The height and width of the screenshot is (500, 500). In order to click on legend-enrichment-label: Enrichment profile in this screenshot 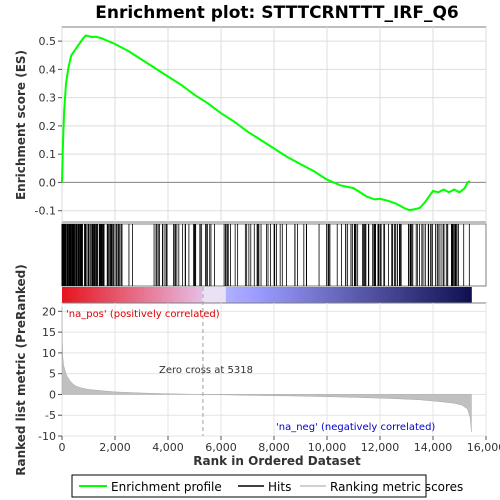, I will do `click(166, 487)`.